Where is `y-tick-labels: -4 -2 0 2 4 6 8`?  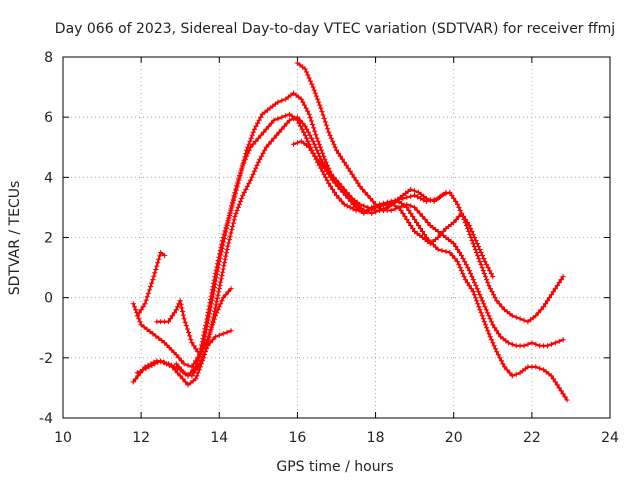
y-tick-labels: -4 -2 0 2 4 6 8 is located at coordinates (46, 238).